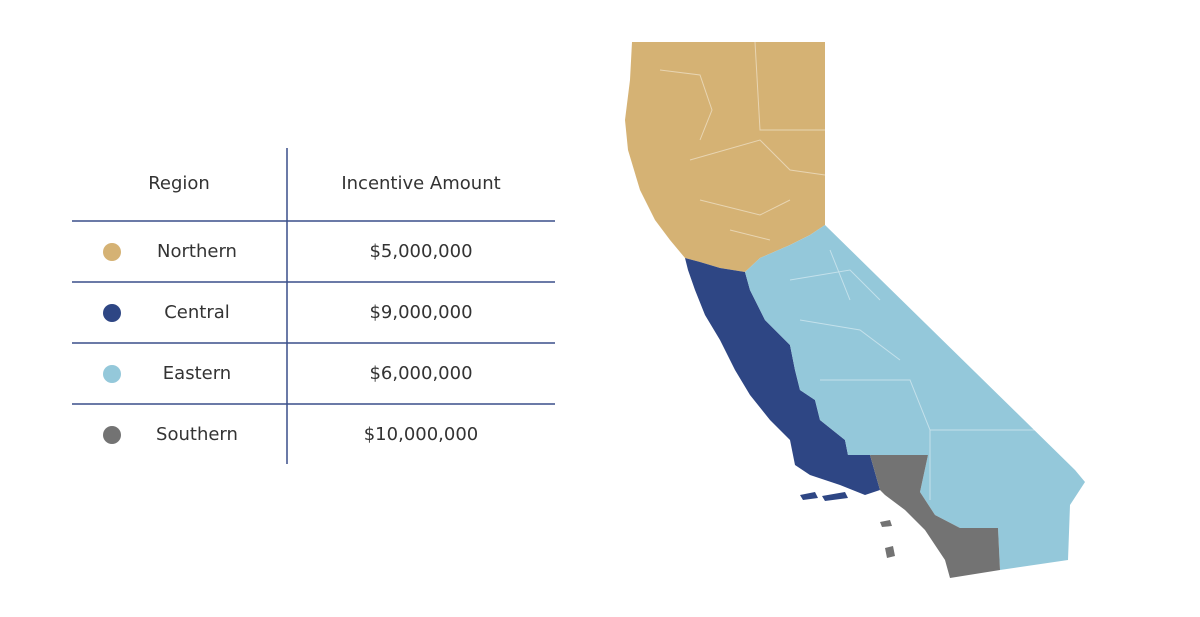  I want to click on central-region, so click(782, 376).